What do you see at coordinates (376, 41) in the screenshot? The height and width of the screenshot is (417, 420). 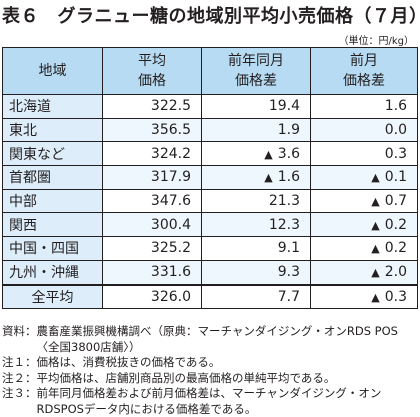 I see `unit-label: （単位：円/kg）` at bounding box center [376, 41].